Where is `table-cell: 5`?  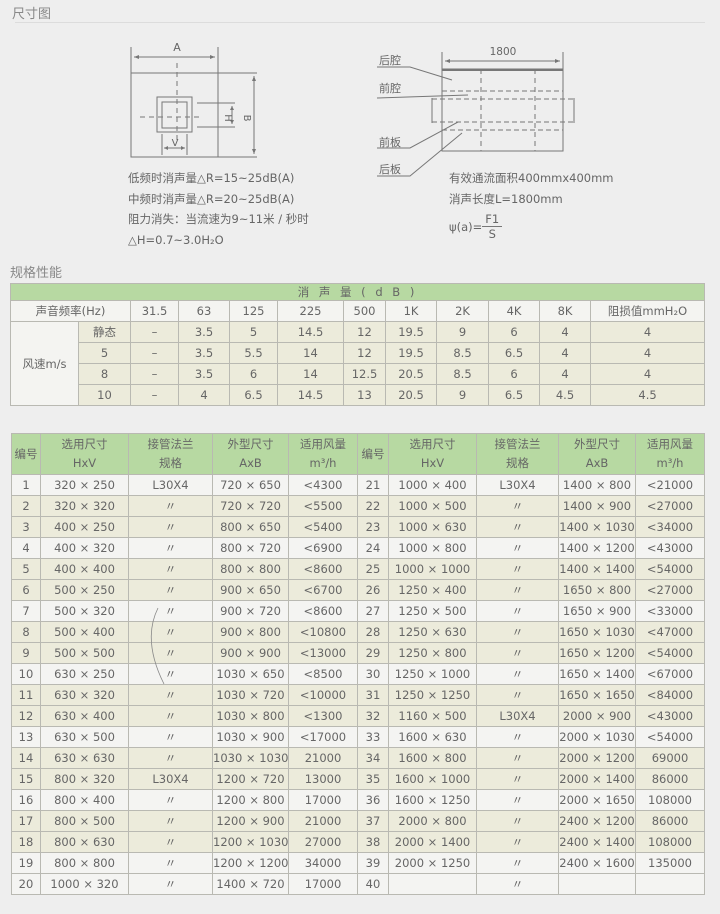 table-cell: 5 is located at coordinates (26, 569).